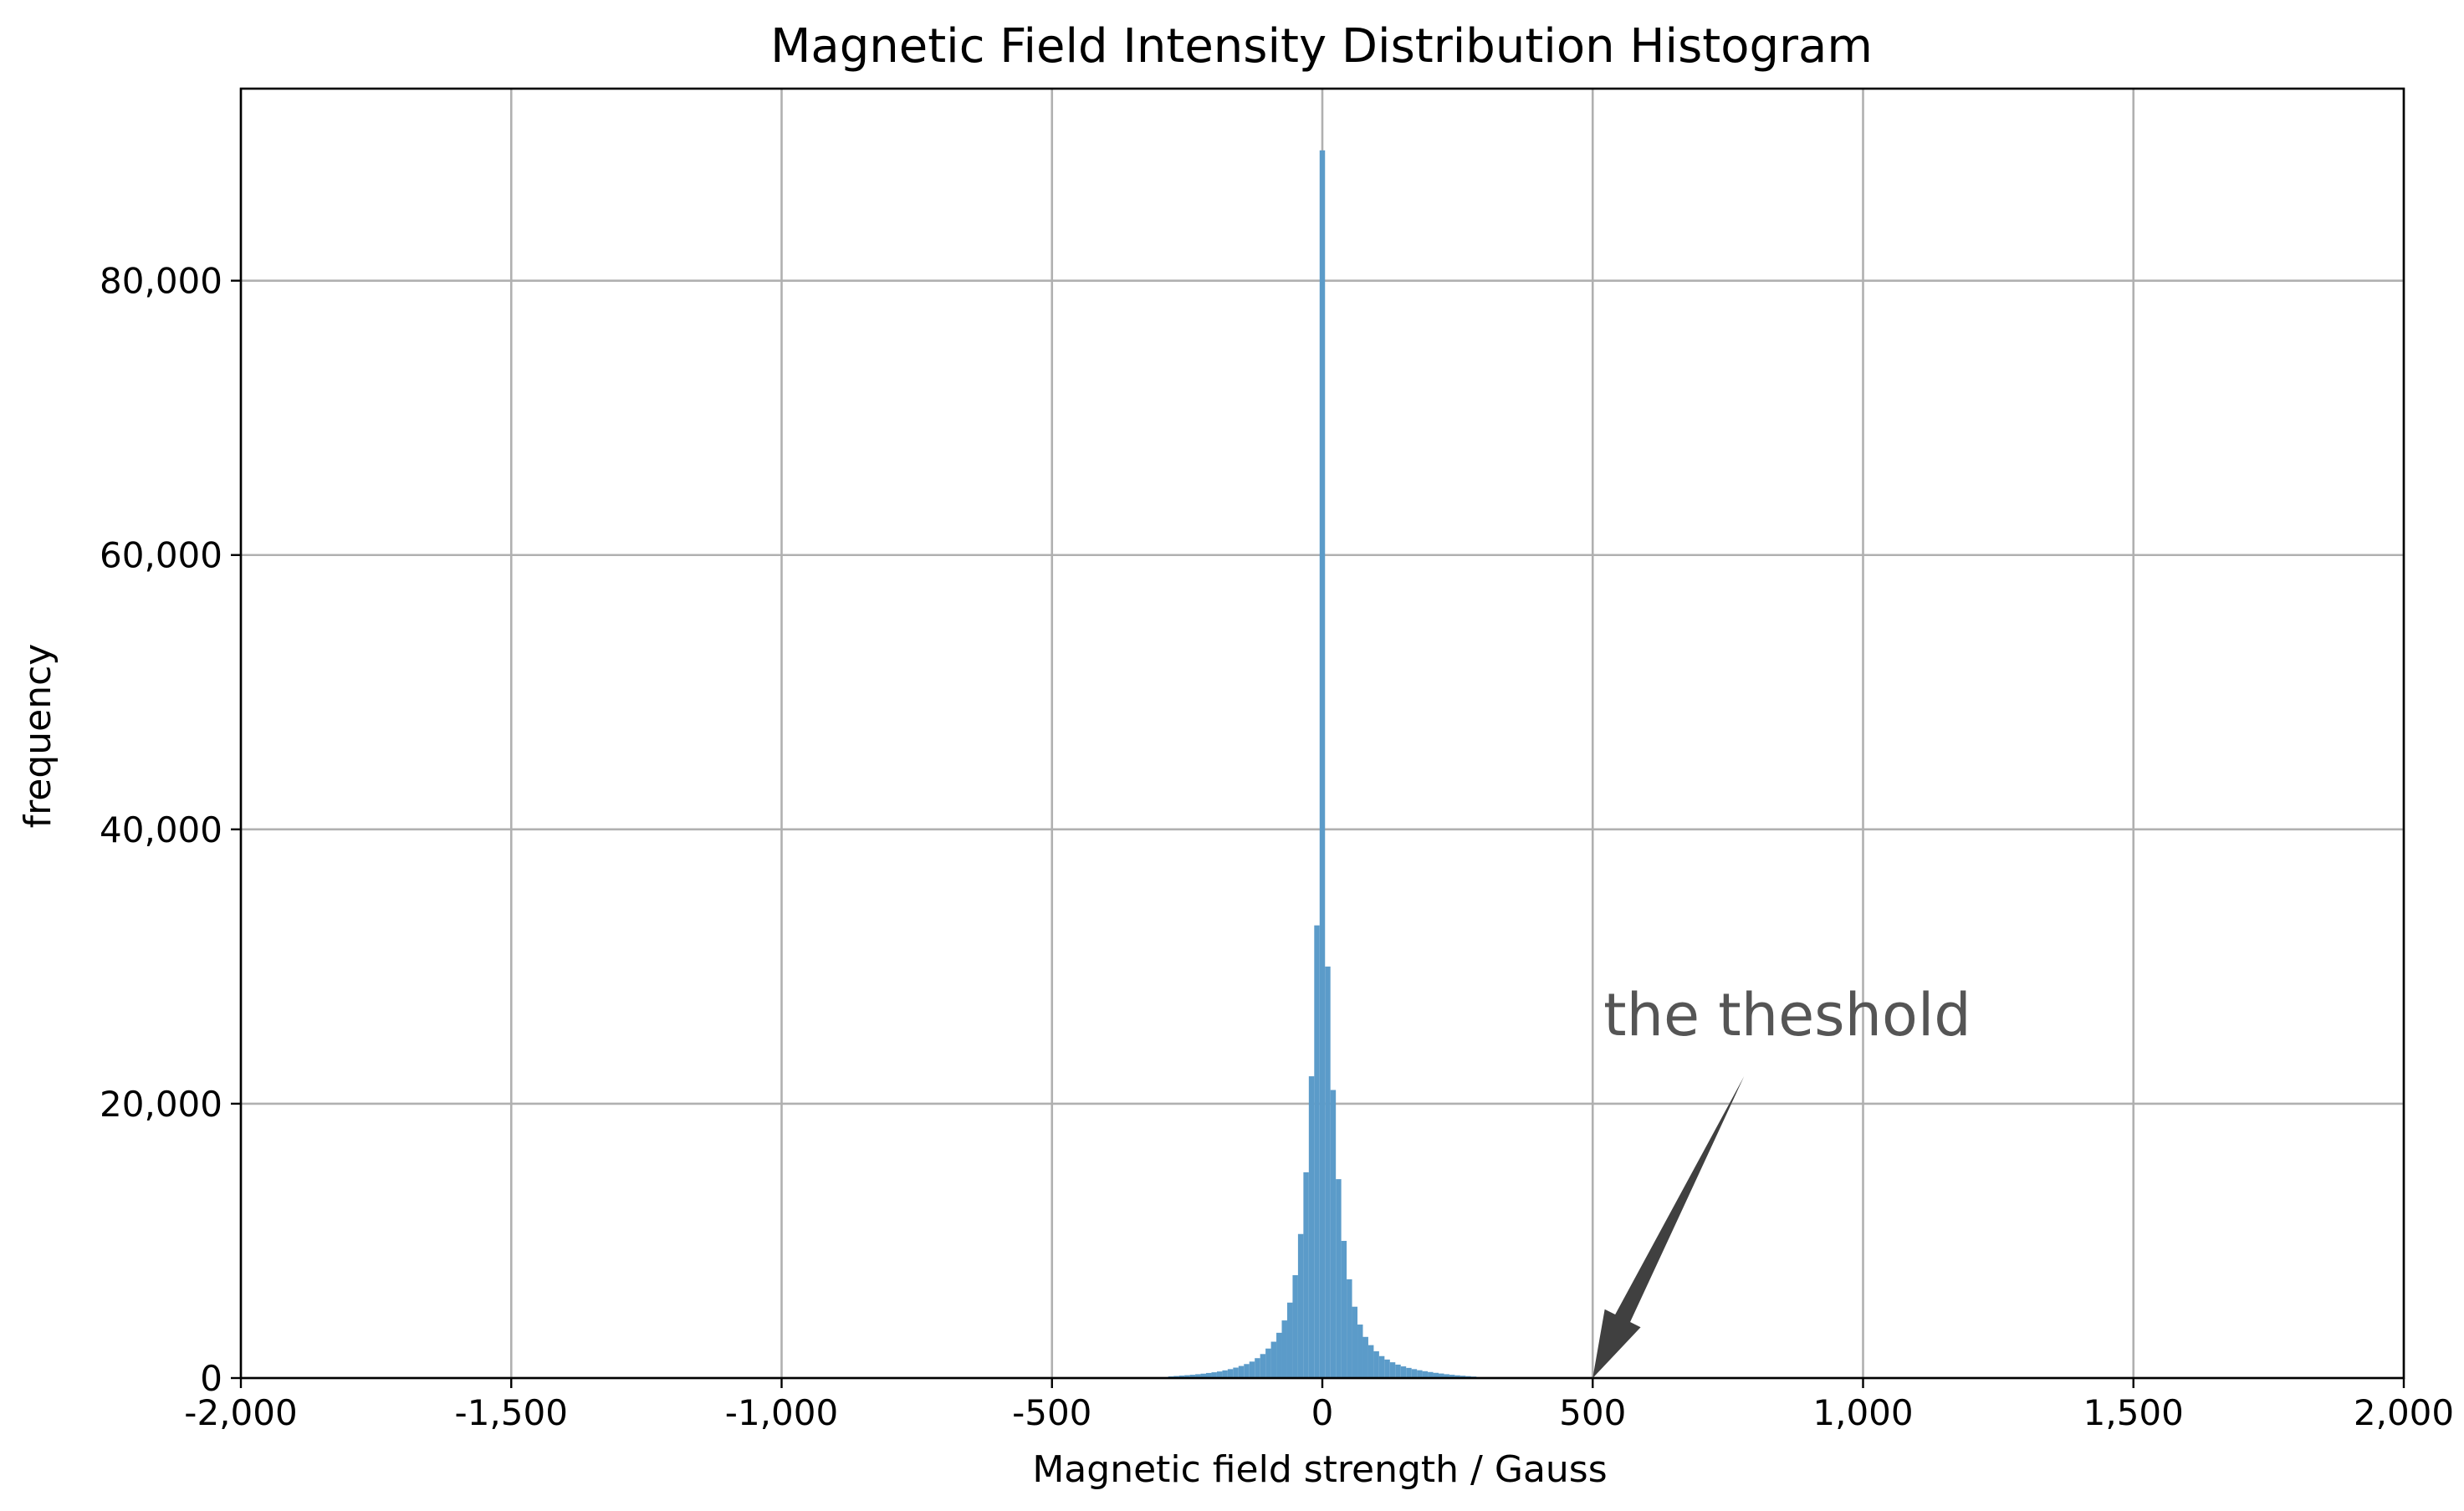 This screenshot has height=1511, width=2464. I want to click on x-tick-label: 0, so click(1322, 1412).